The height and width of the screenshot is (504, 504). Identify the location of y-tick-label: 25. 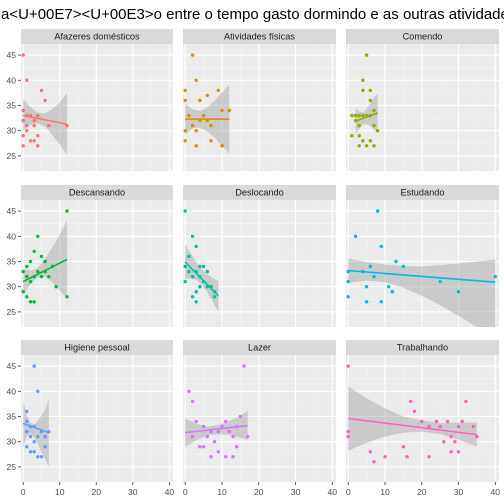
(11, 467).